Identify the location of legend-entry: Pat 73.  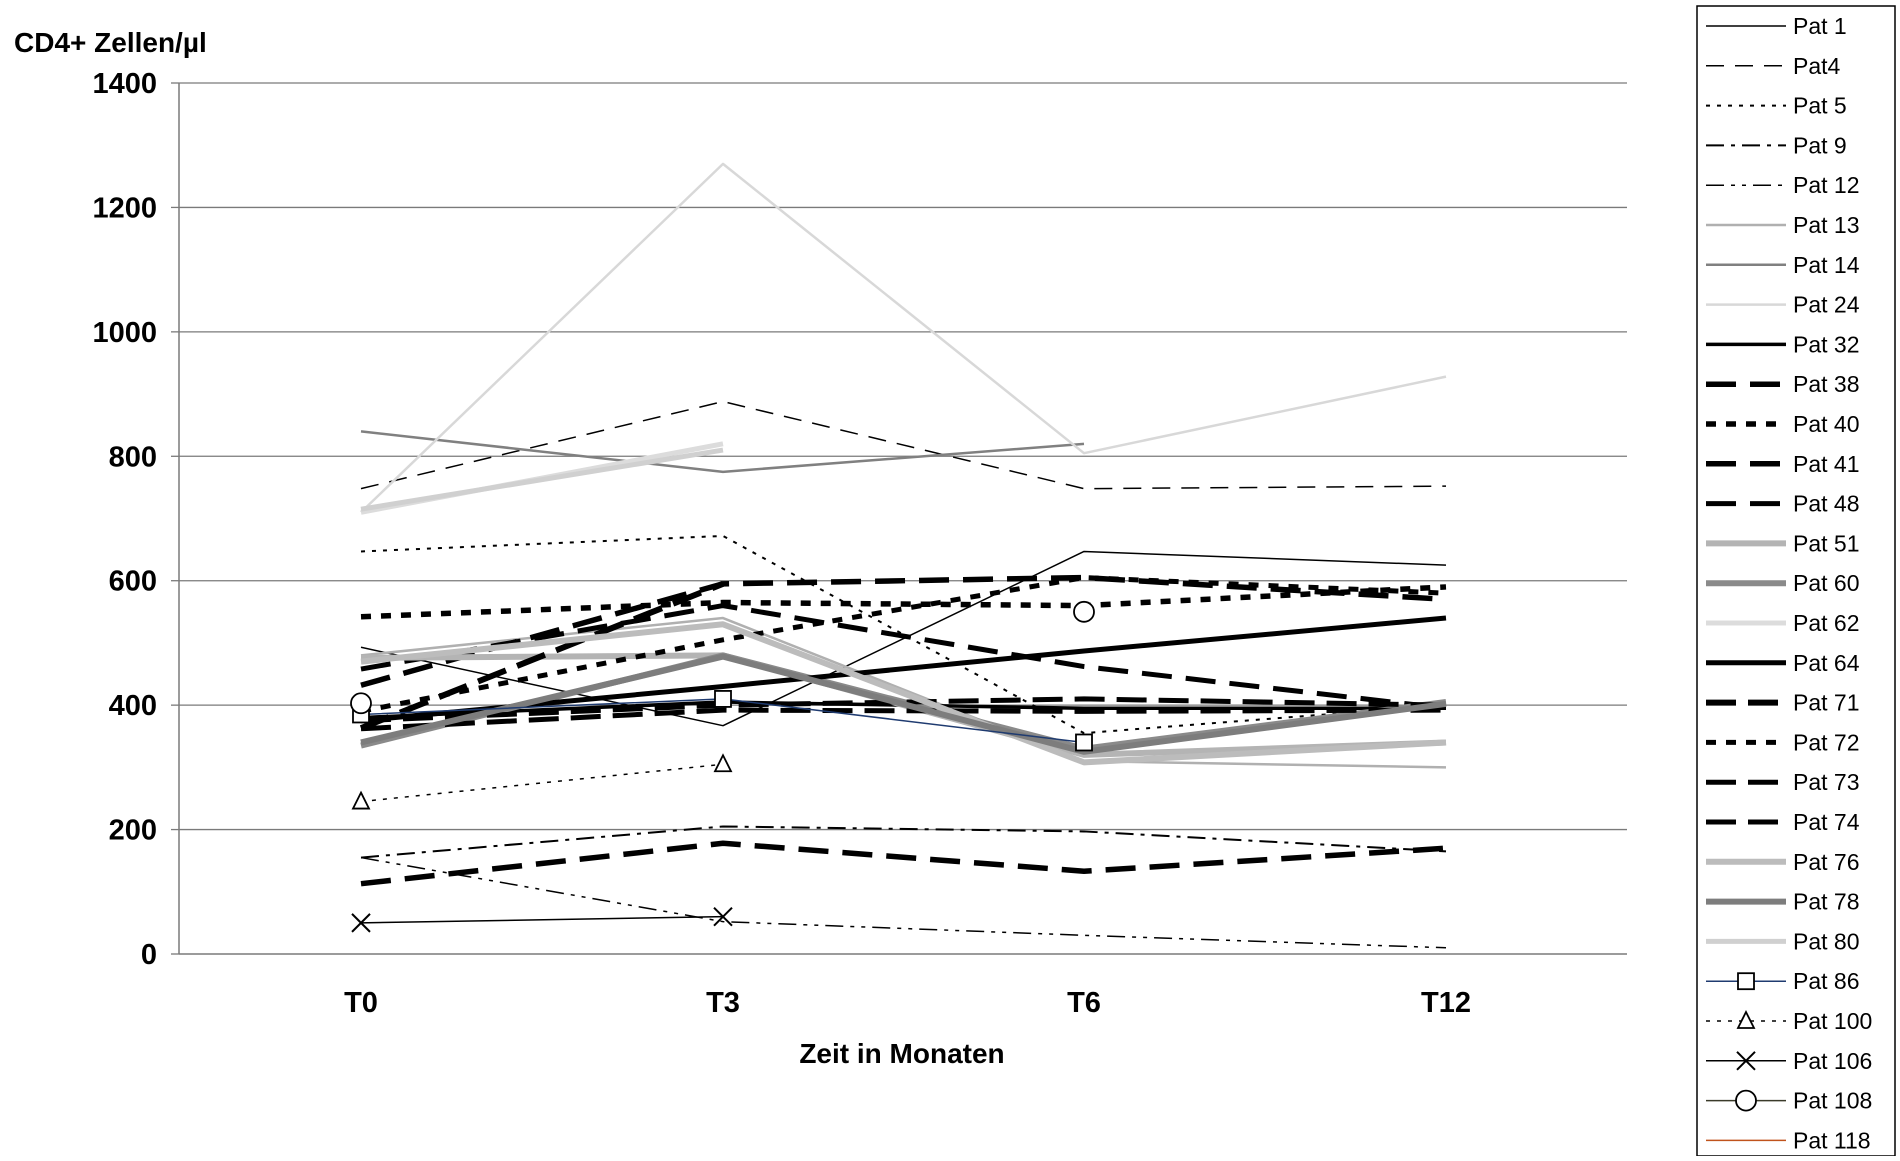
(1783, 782).